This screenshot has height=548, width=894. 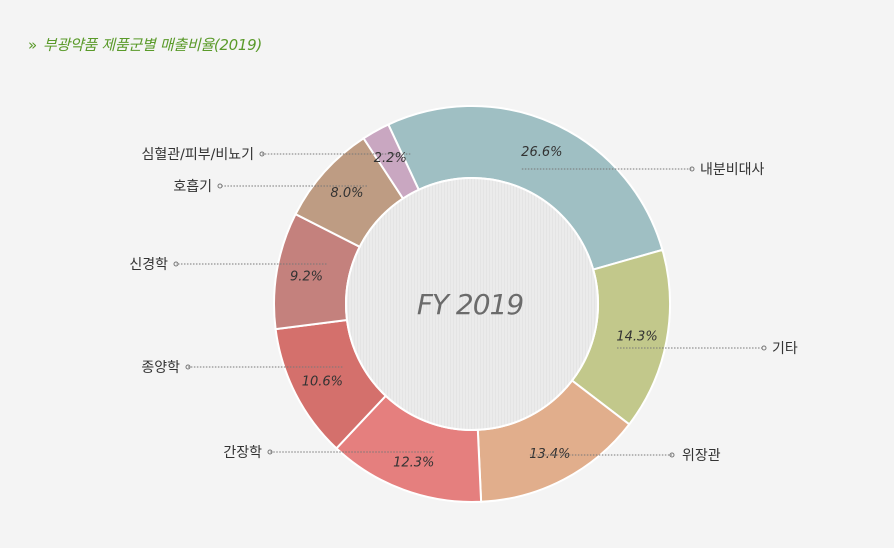 I want to click on chart-title: » 부광약품 제품군별 매출비율(2019), so click(x=145, y=44).